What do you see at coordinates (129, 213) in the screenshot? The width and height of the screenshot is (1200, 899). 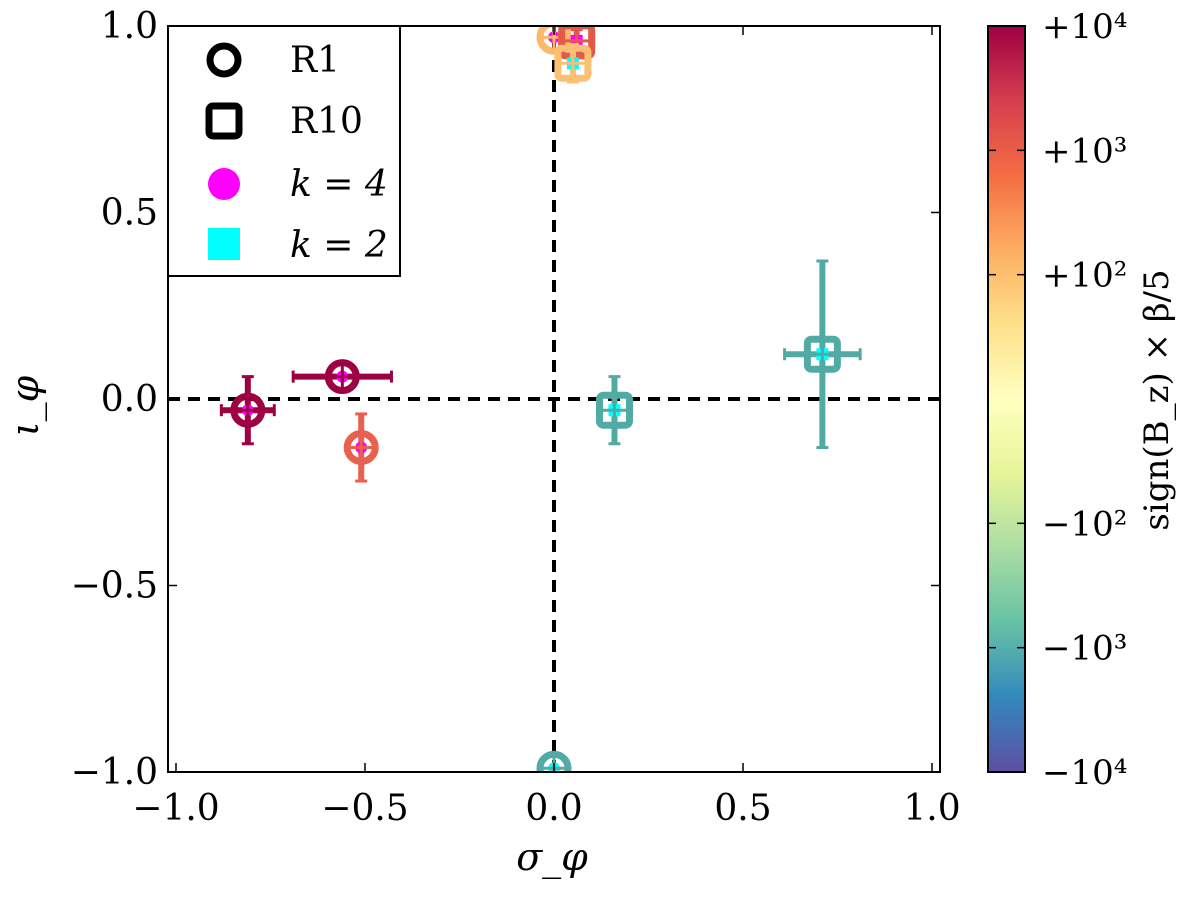 I see `y-tick-label: 0.5` at bounding box center [129, 213].